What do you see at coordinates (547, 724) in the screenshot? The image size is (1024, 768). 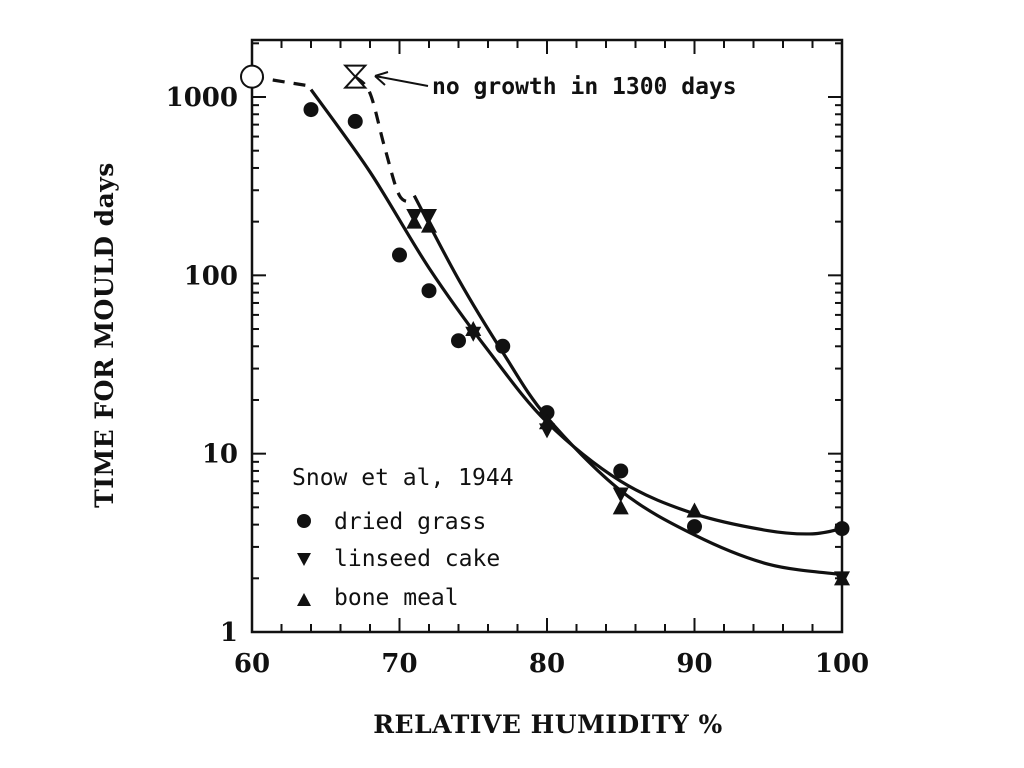 I see `x-axis-title: RELATIVE HUMIDITY %` at bounding box center [547, 724].